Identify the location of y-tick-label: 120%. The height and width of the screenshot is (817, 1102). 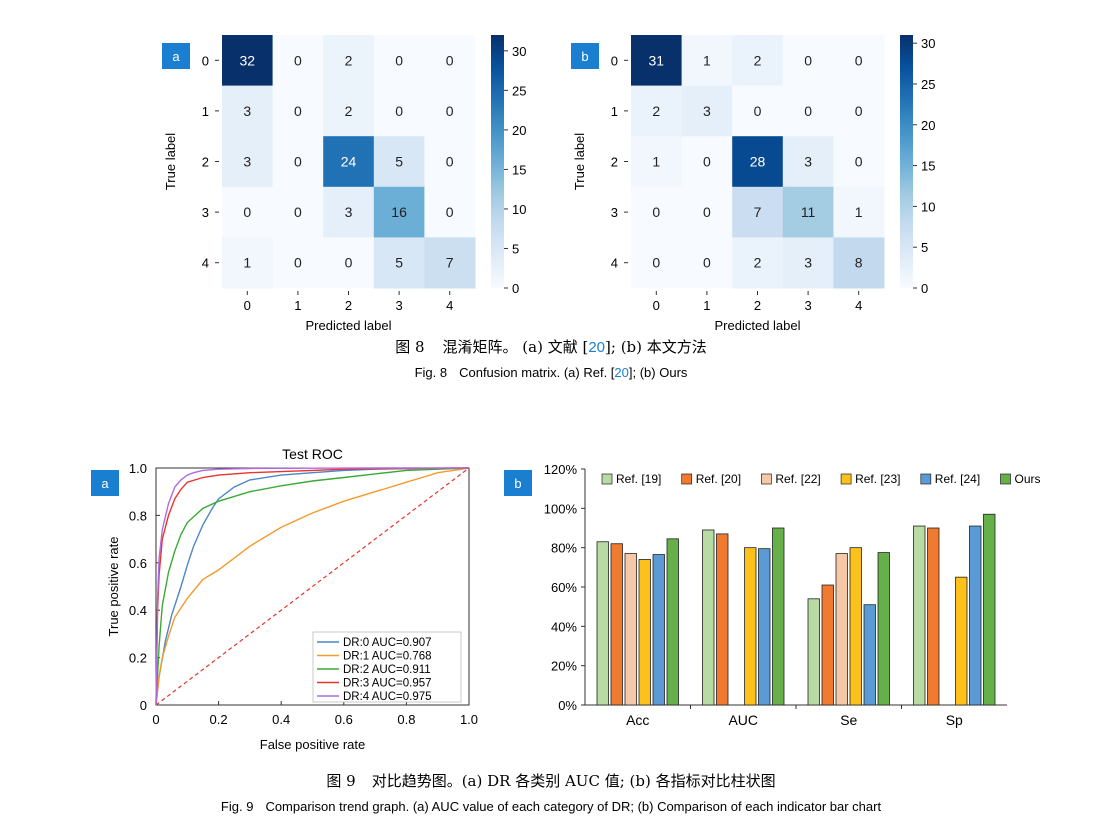
(561, 469).